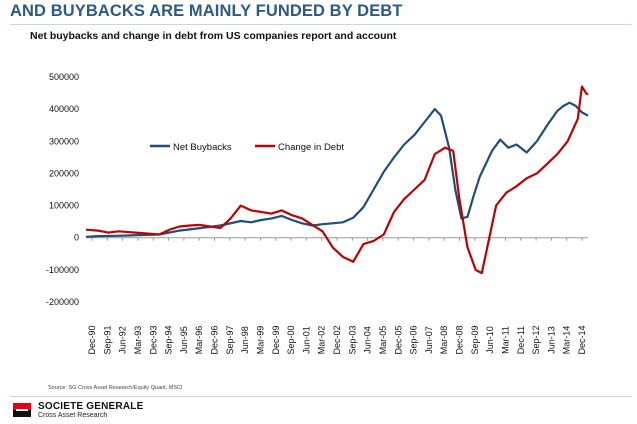  Describe the element at coordinates (123, 340) in the screenshot. I see `x-tick-label: Jun-92` at that location.